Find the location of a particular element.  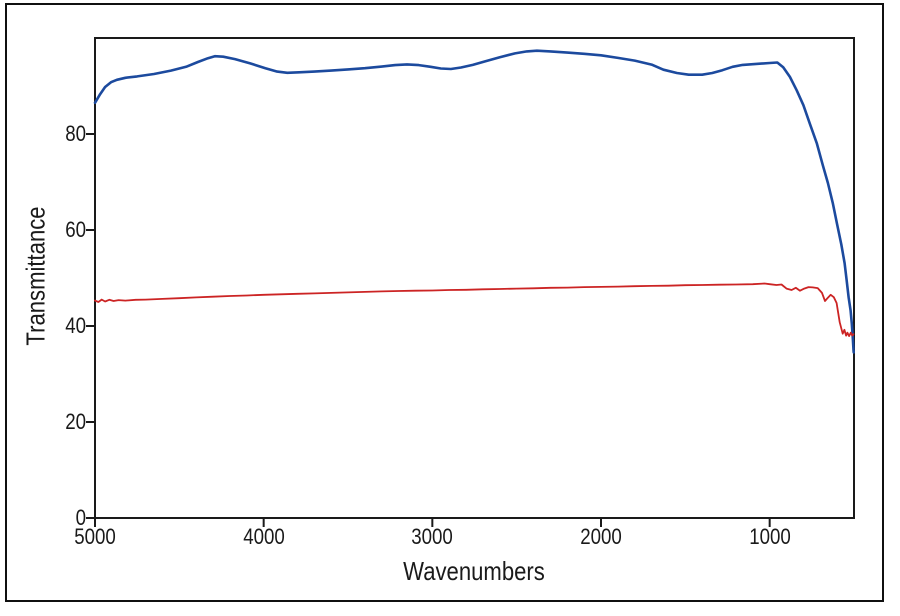

x-tick-label: 2000 is located at coordinates (601, 536).